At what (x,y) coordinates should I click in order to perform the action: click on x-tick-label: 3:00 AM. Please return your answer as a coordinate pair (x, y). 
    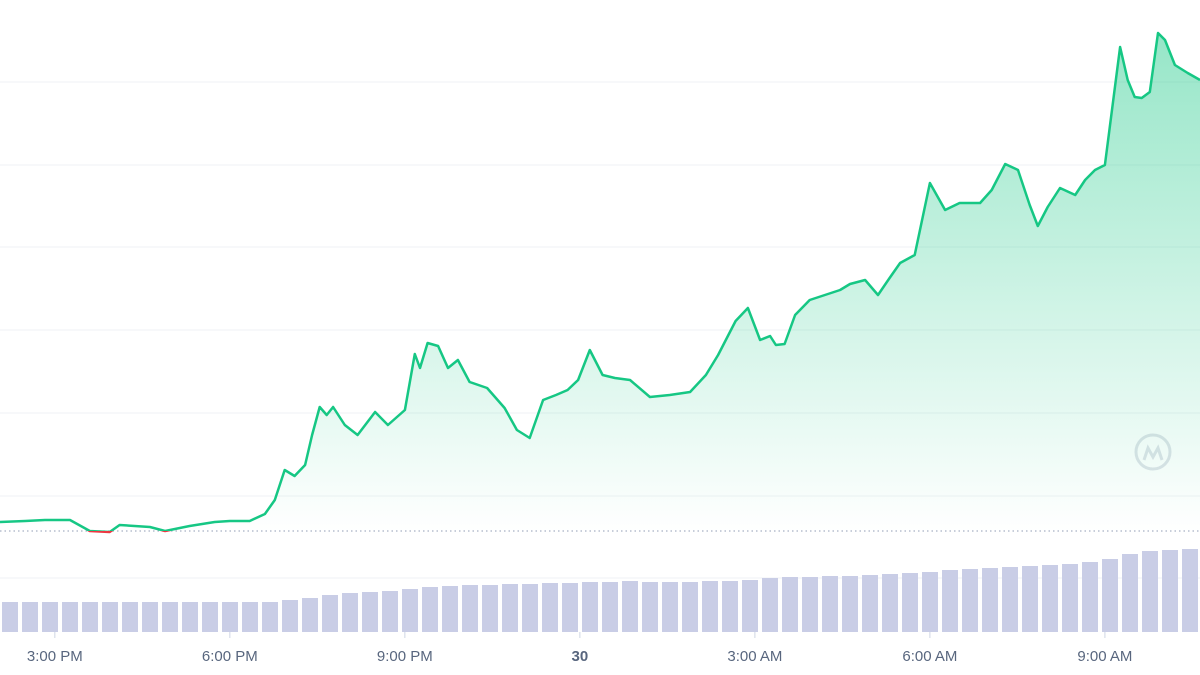
    Looking at the image, I should click on (754, 656).